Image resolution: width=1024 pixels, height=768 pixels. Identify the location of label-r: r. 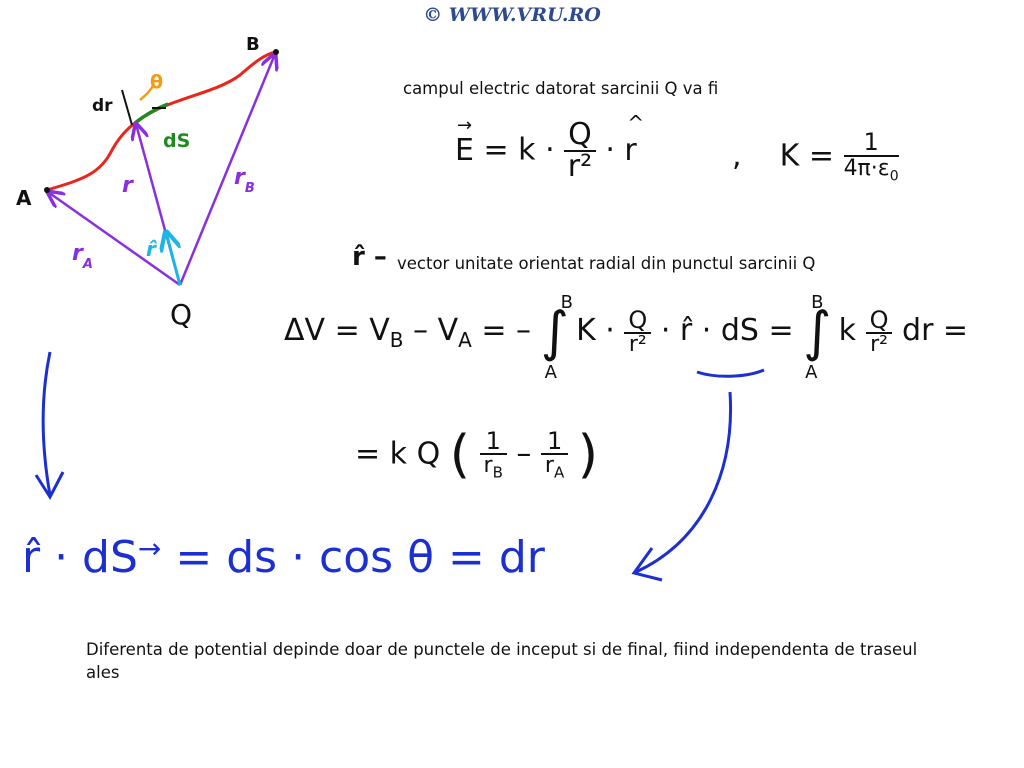
(128, 185).